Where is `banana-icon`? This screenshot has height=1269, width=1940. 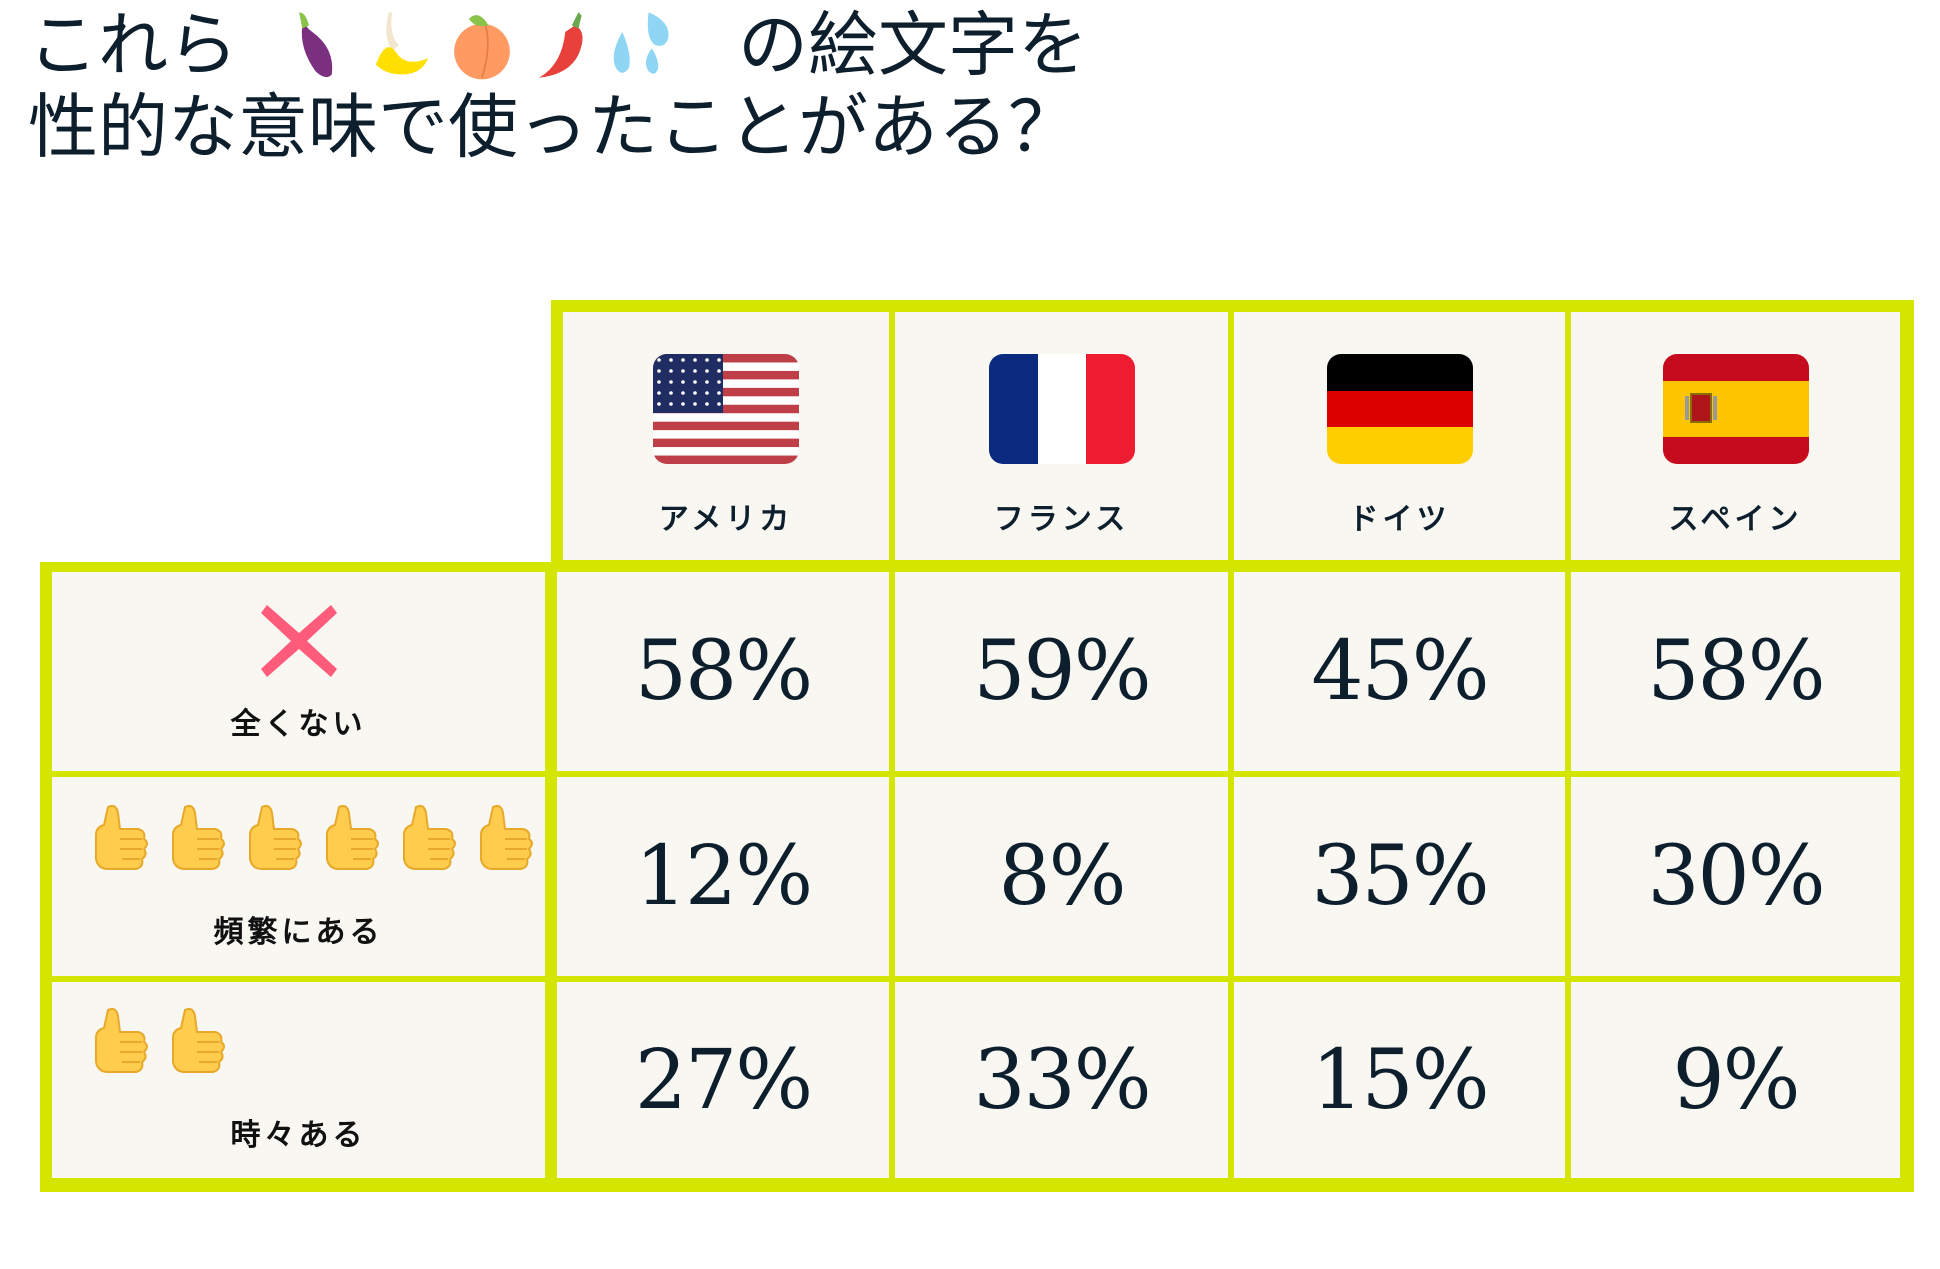
banana-icon is located at coordinates (402, 43).